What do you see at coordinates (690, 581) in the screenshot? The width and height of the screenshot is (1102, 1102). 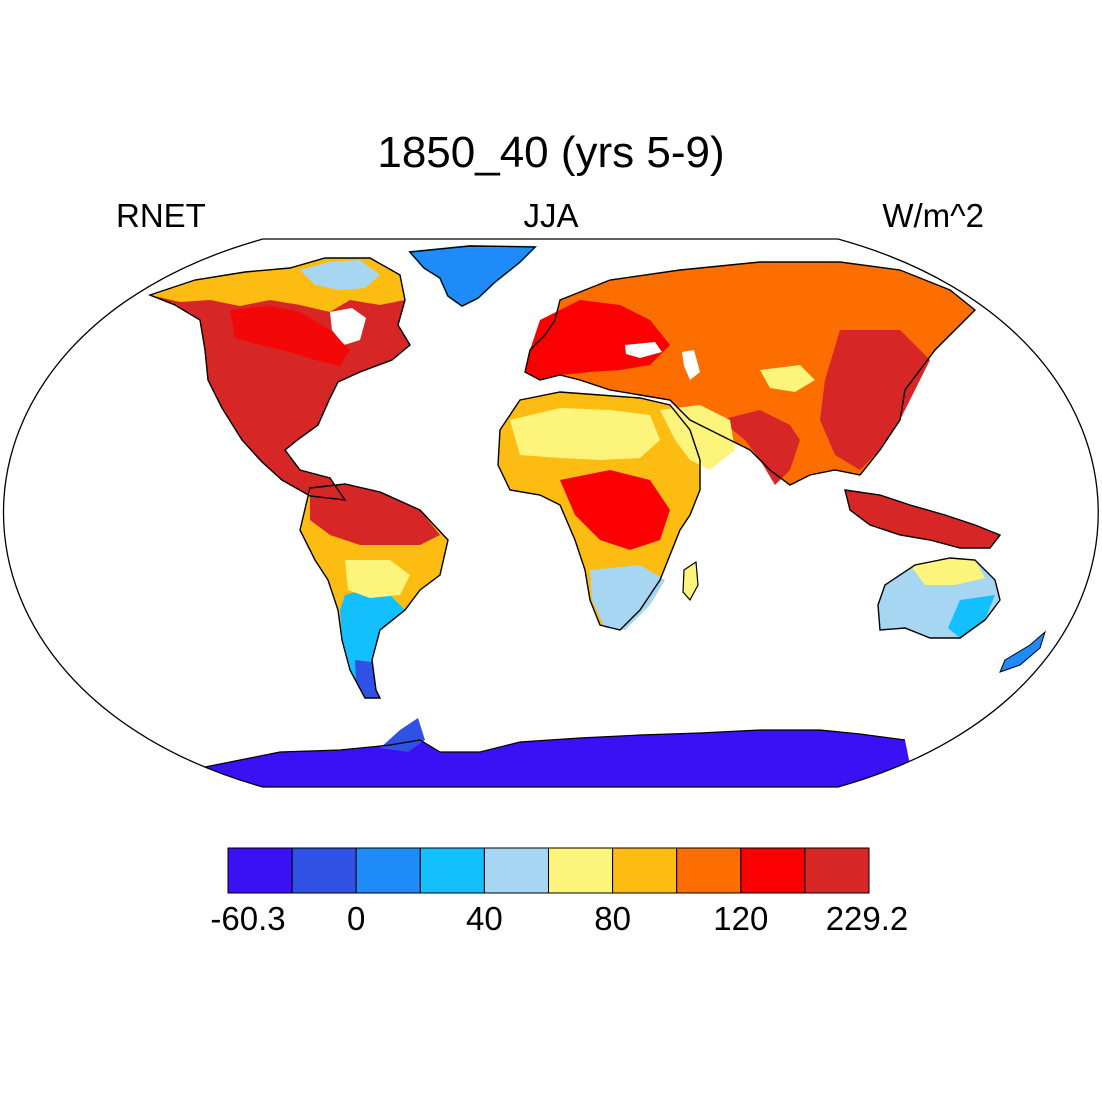 I see `madagascar` at bounding box center [690, 581].